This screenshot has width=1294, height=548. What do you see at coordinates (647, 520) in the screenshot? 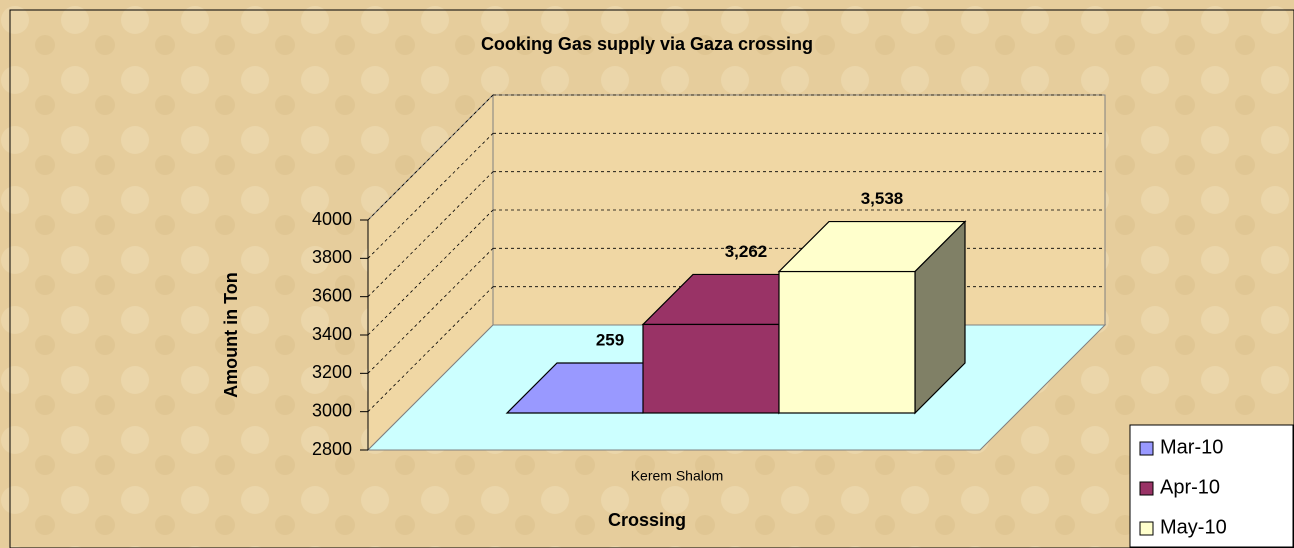
I see `x-axis-label: Crossing` at bounding box center [647, 520].